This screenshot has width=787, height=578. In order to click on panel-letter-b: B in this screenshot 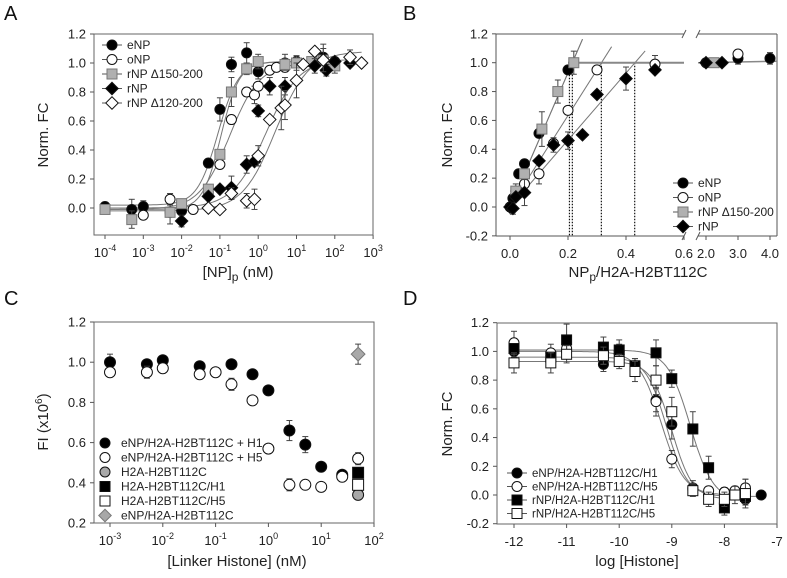, I will do `click(409, 14)`.